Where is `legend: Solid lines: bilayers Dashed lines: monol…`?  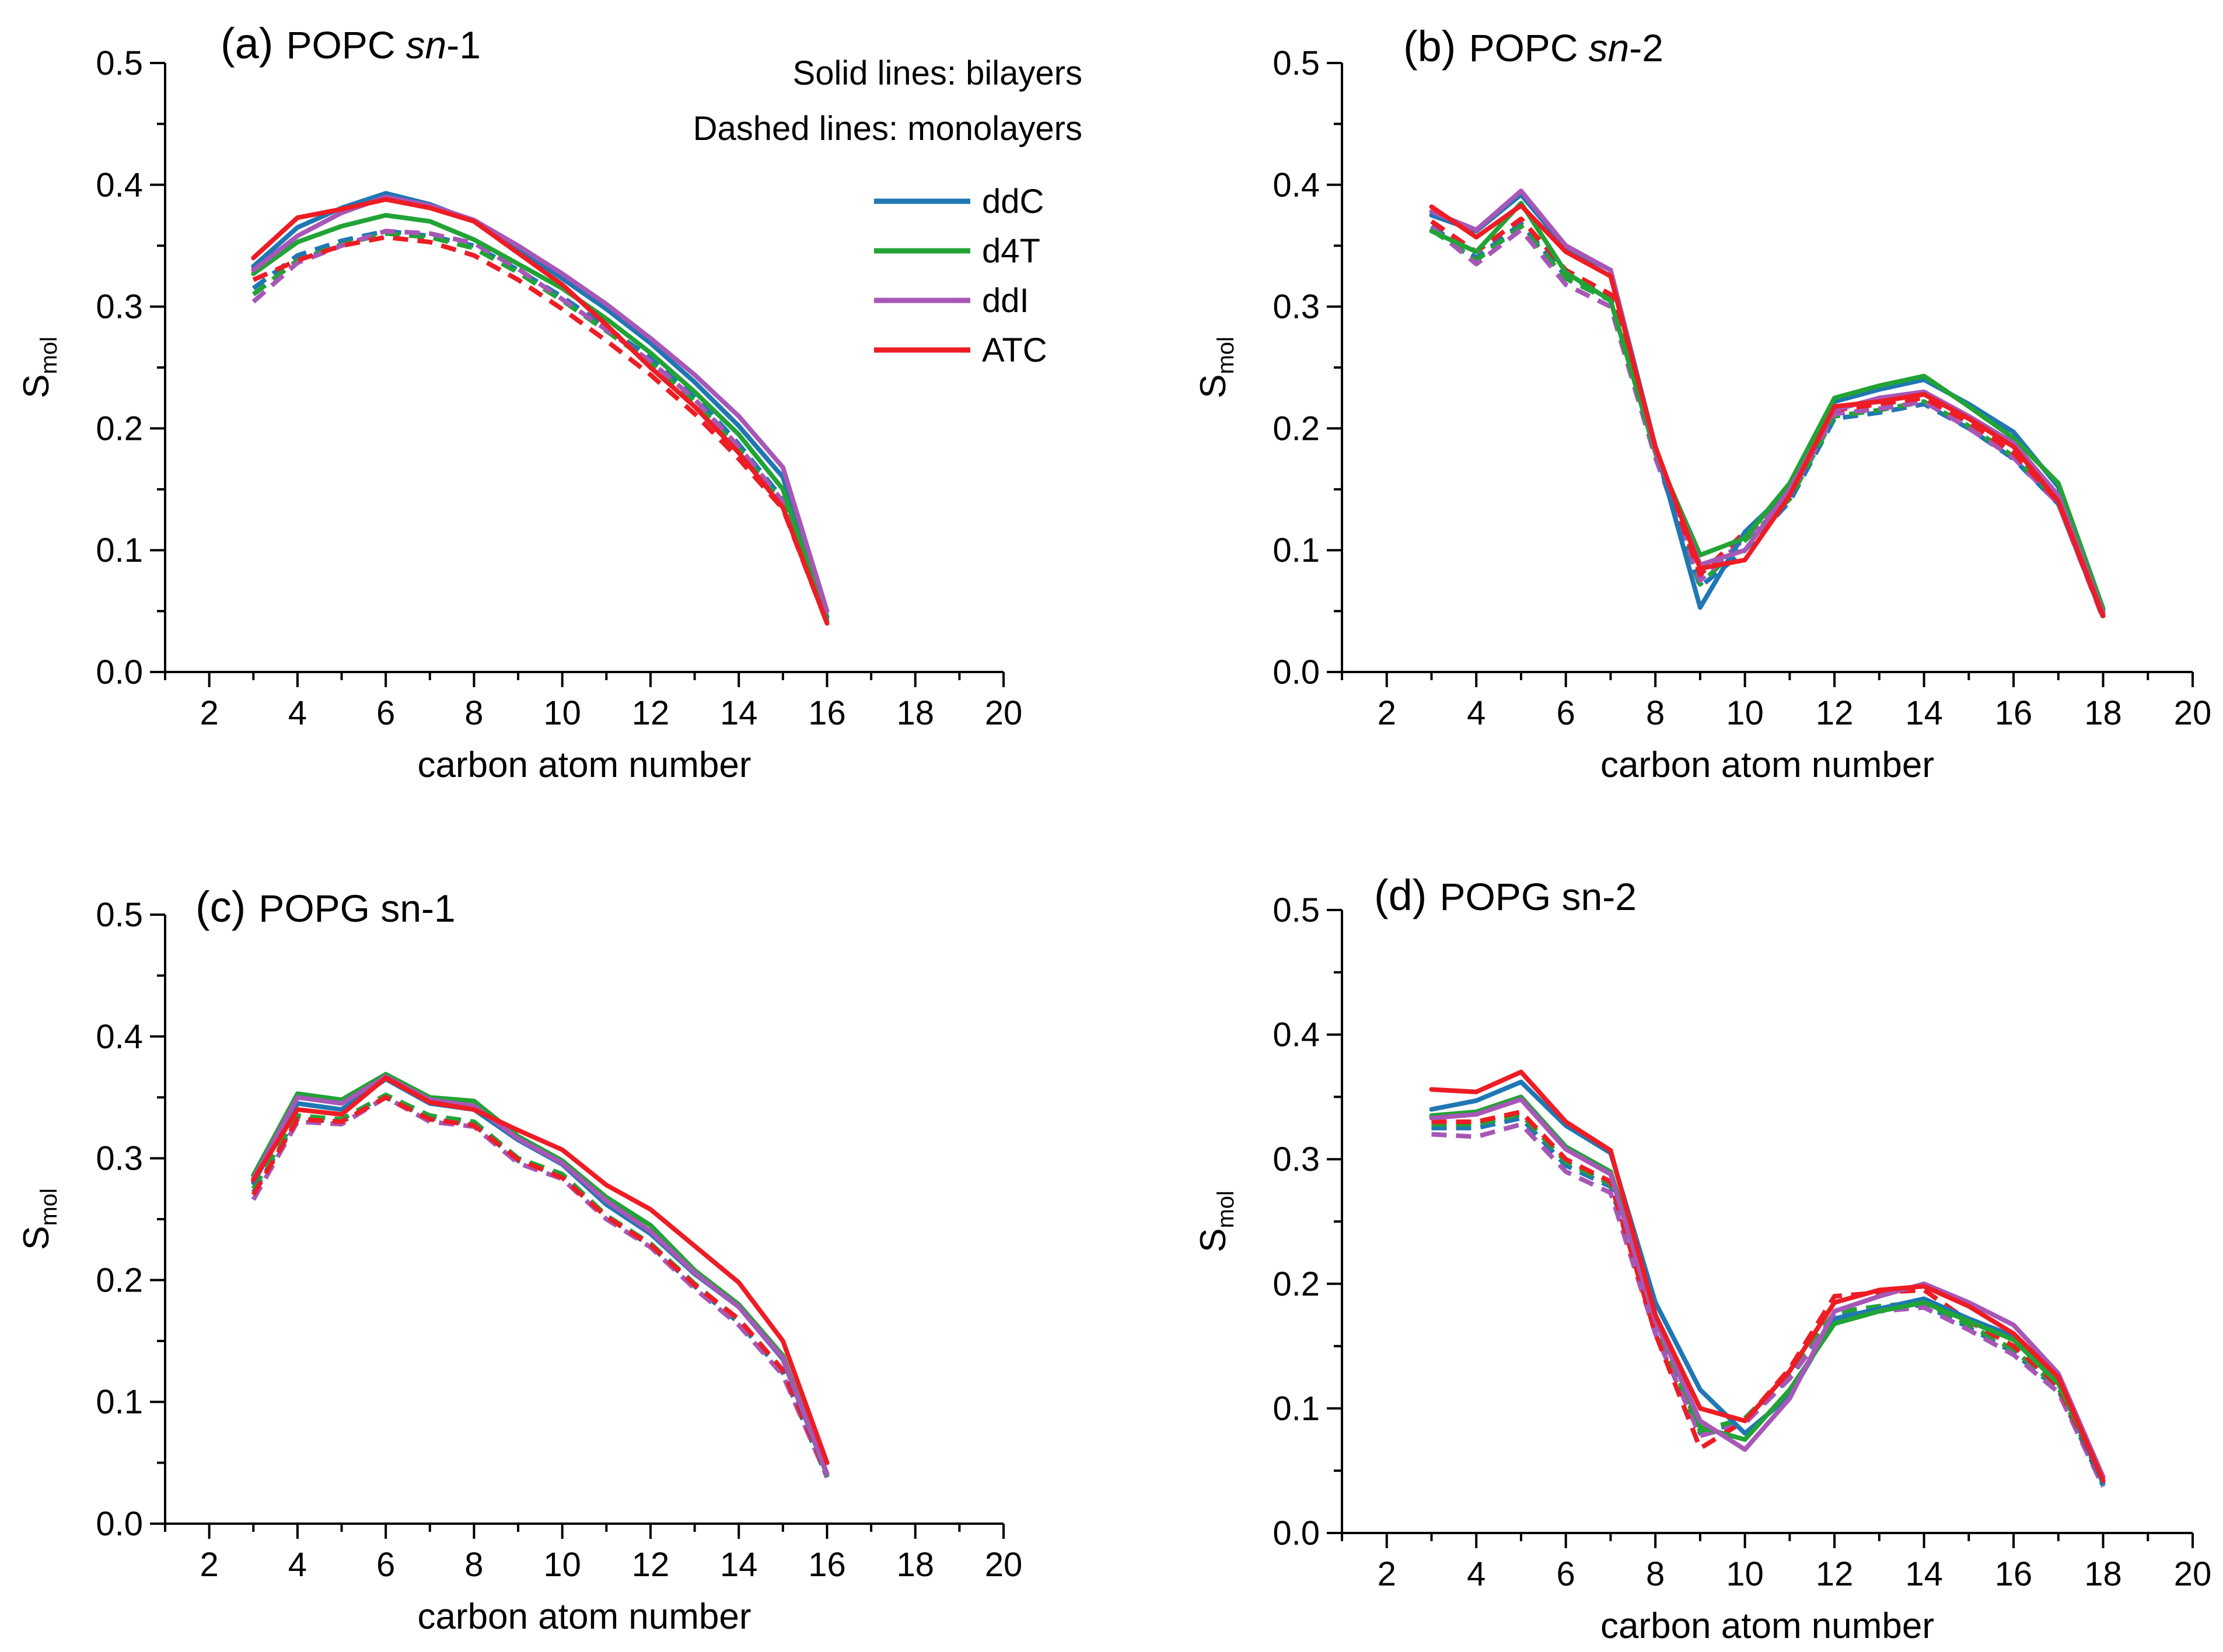
legend: Solid lines: bilayers Dashed lines: monol… is located at coordinates (887, 211).